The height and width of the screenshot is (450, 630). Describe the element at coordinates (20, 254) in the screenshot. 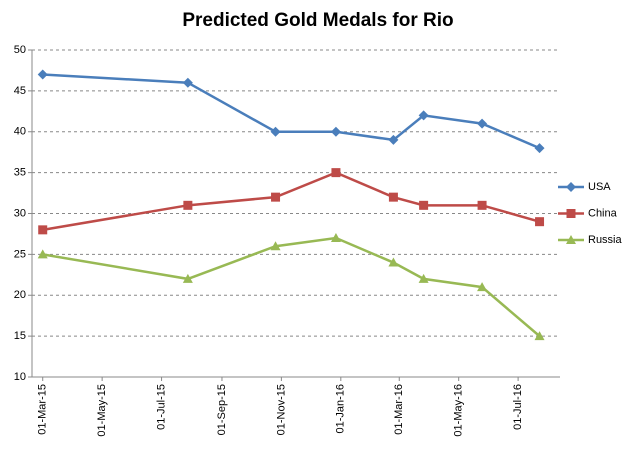

I see `y-tick-label: 25` at that location.